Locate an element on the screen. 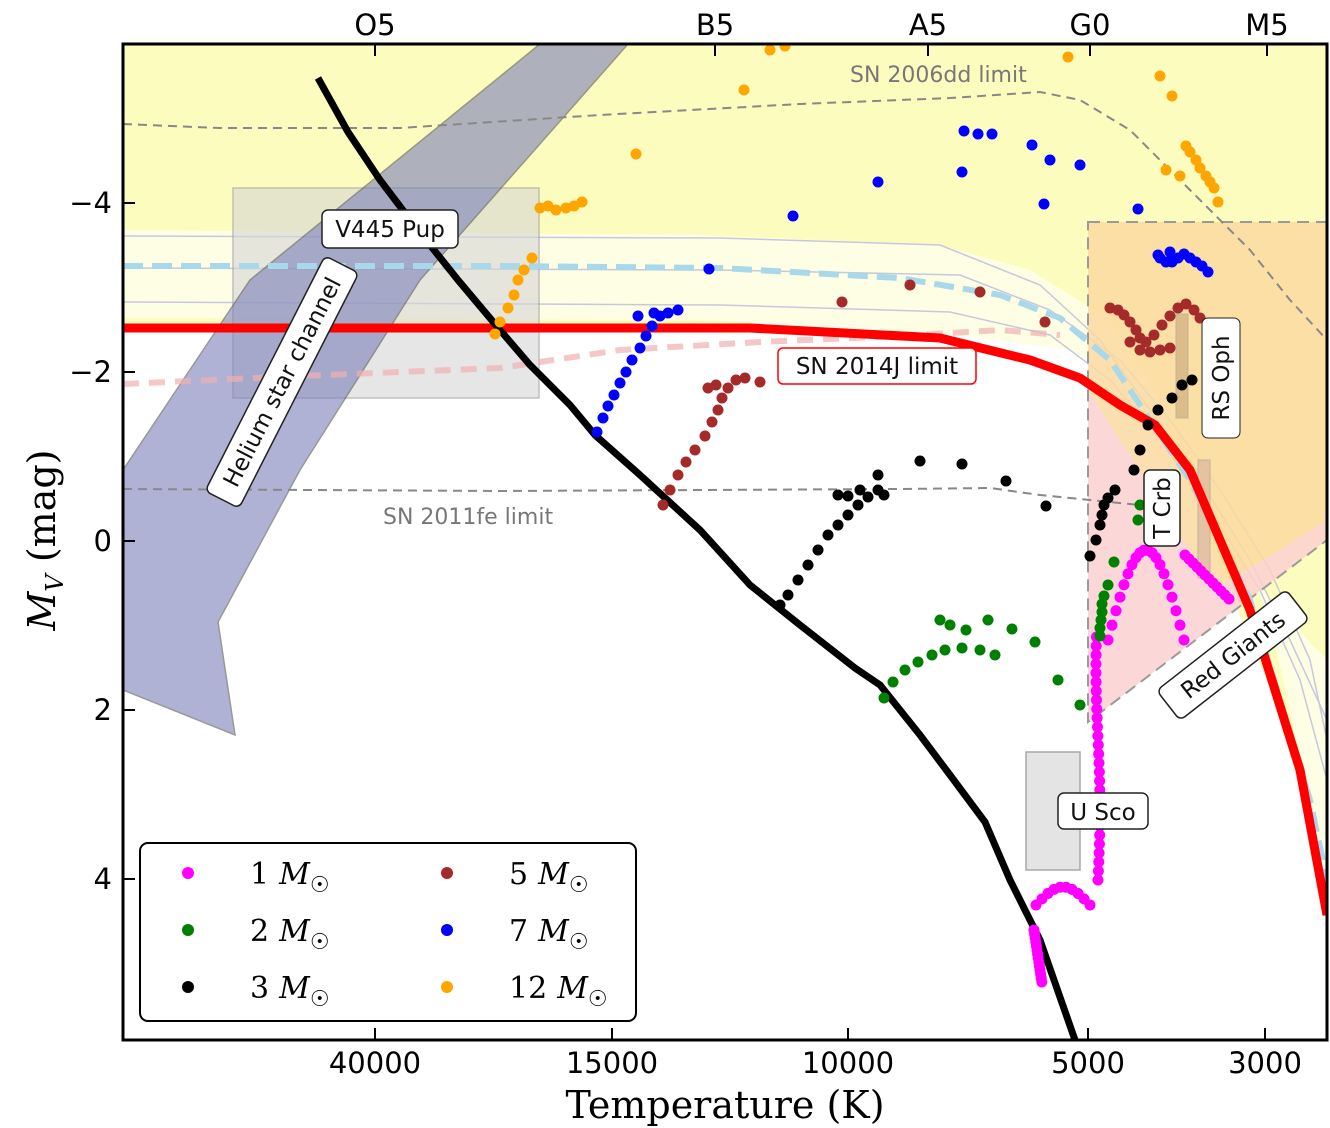 This screenshot has width=1330, height=1128. svg-text: MV (mag) is located at coordinates (44, 540).